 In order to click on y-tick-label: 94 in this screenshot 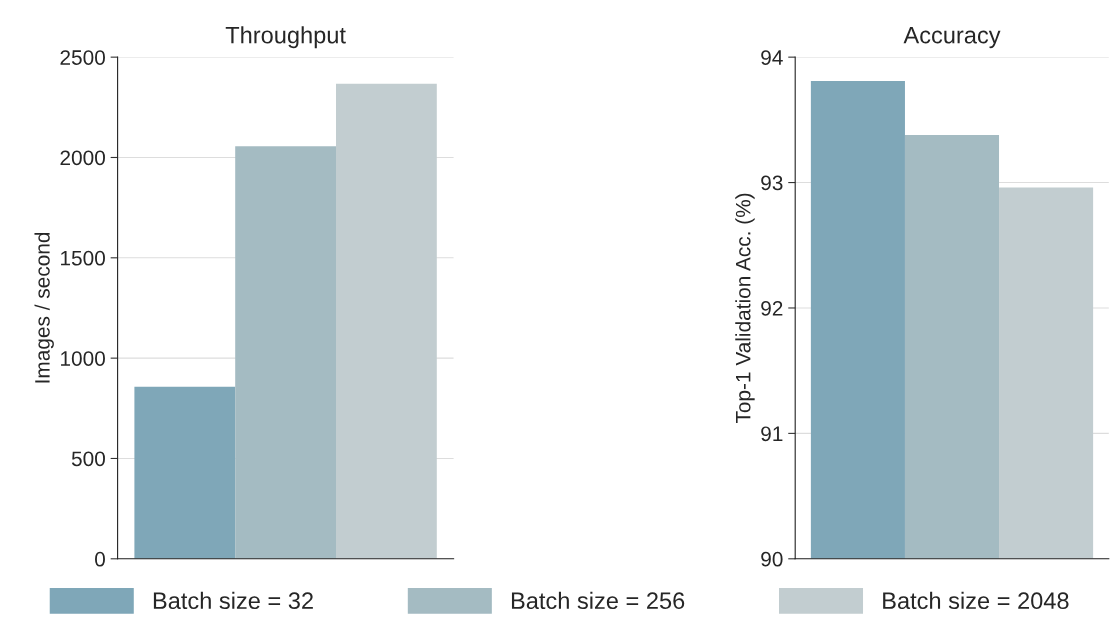, I will do `click(772, 57)`.